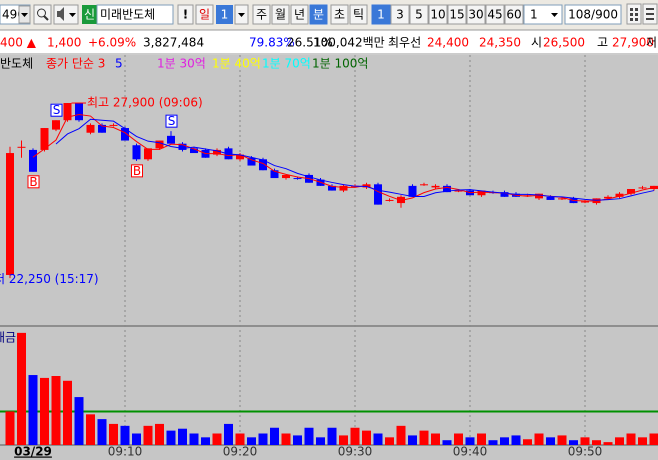  What do you see at coordinates (448, 43) in the screenshot?
I see `quote-item: 24,400` at bounding box center [448, 43].